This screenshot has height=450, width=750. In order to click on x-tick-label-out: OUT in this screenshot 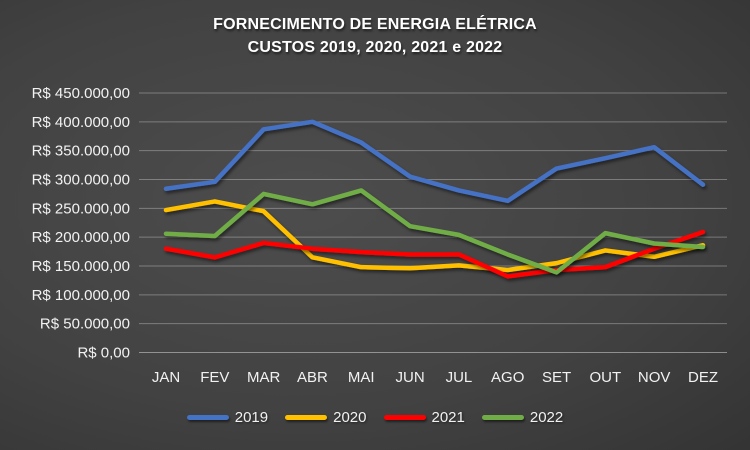, I will do `click(606, 377)`.